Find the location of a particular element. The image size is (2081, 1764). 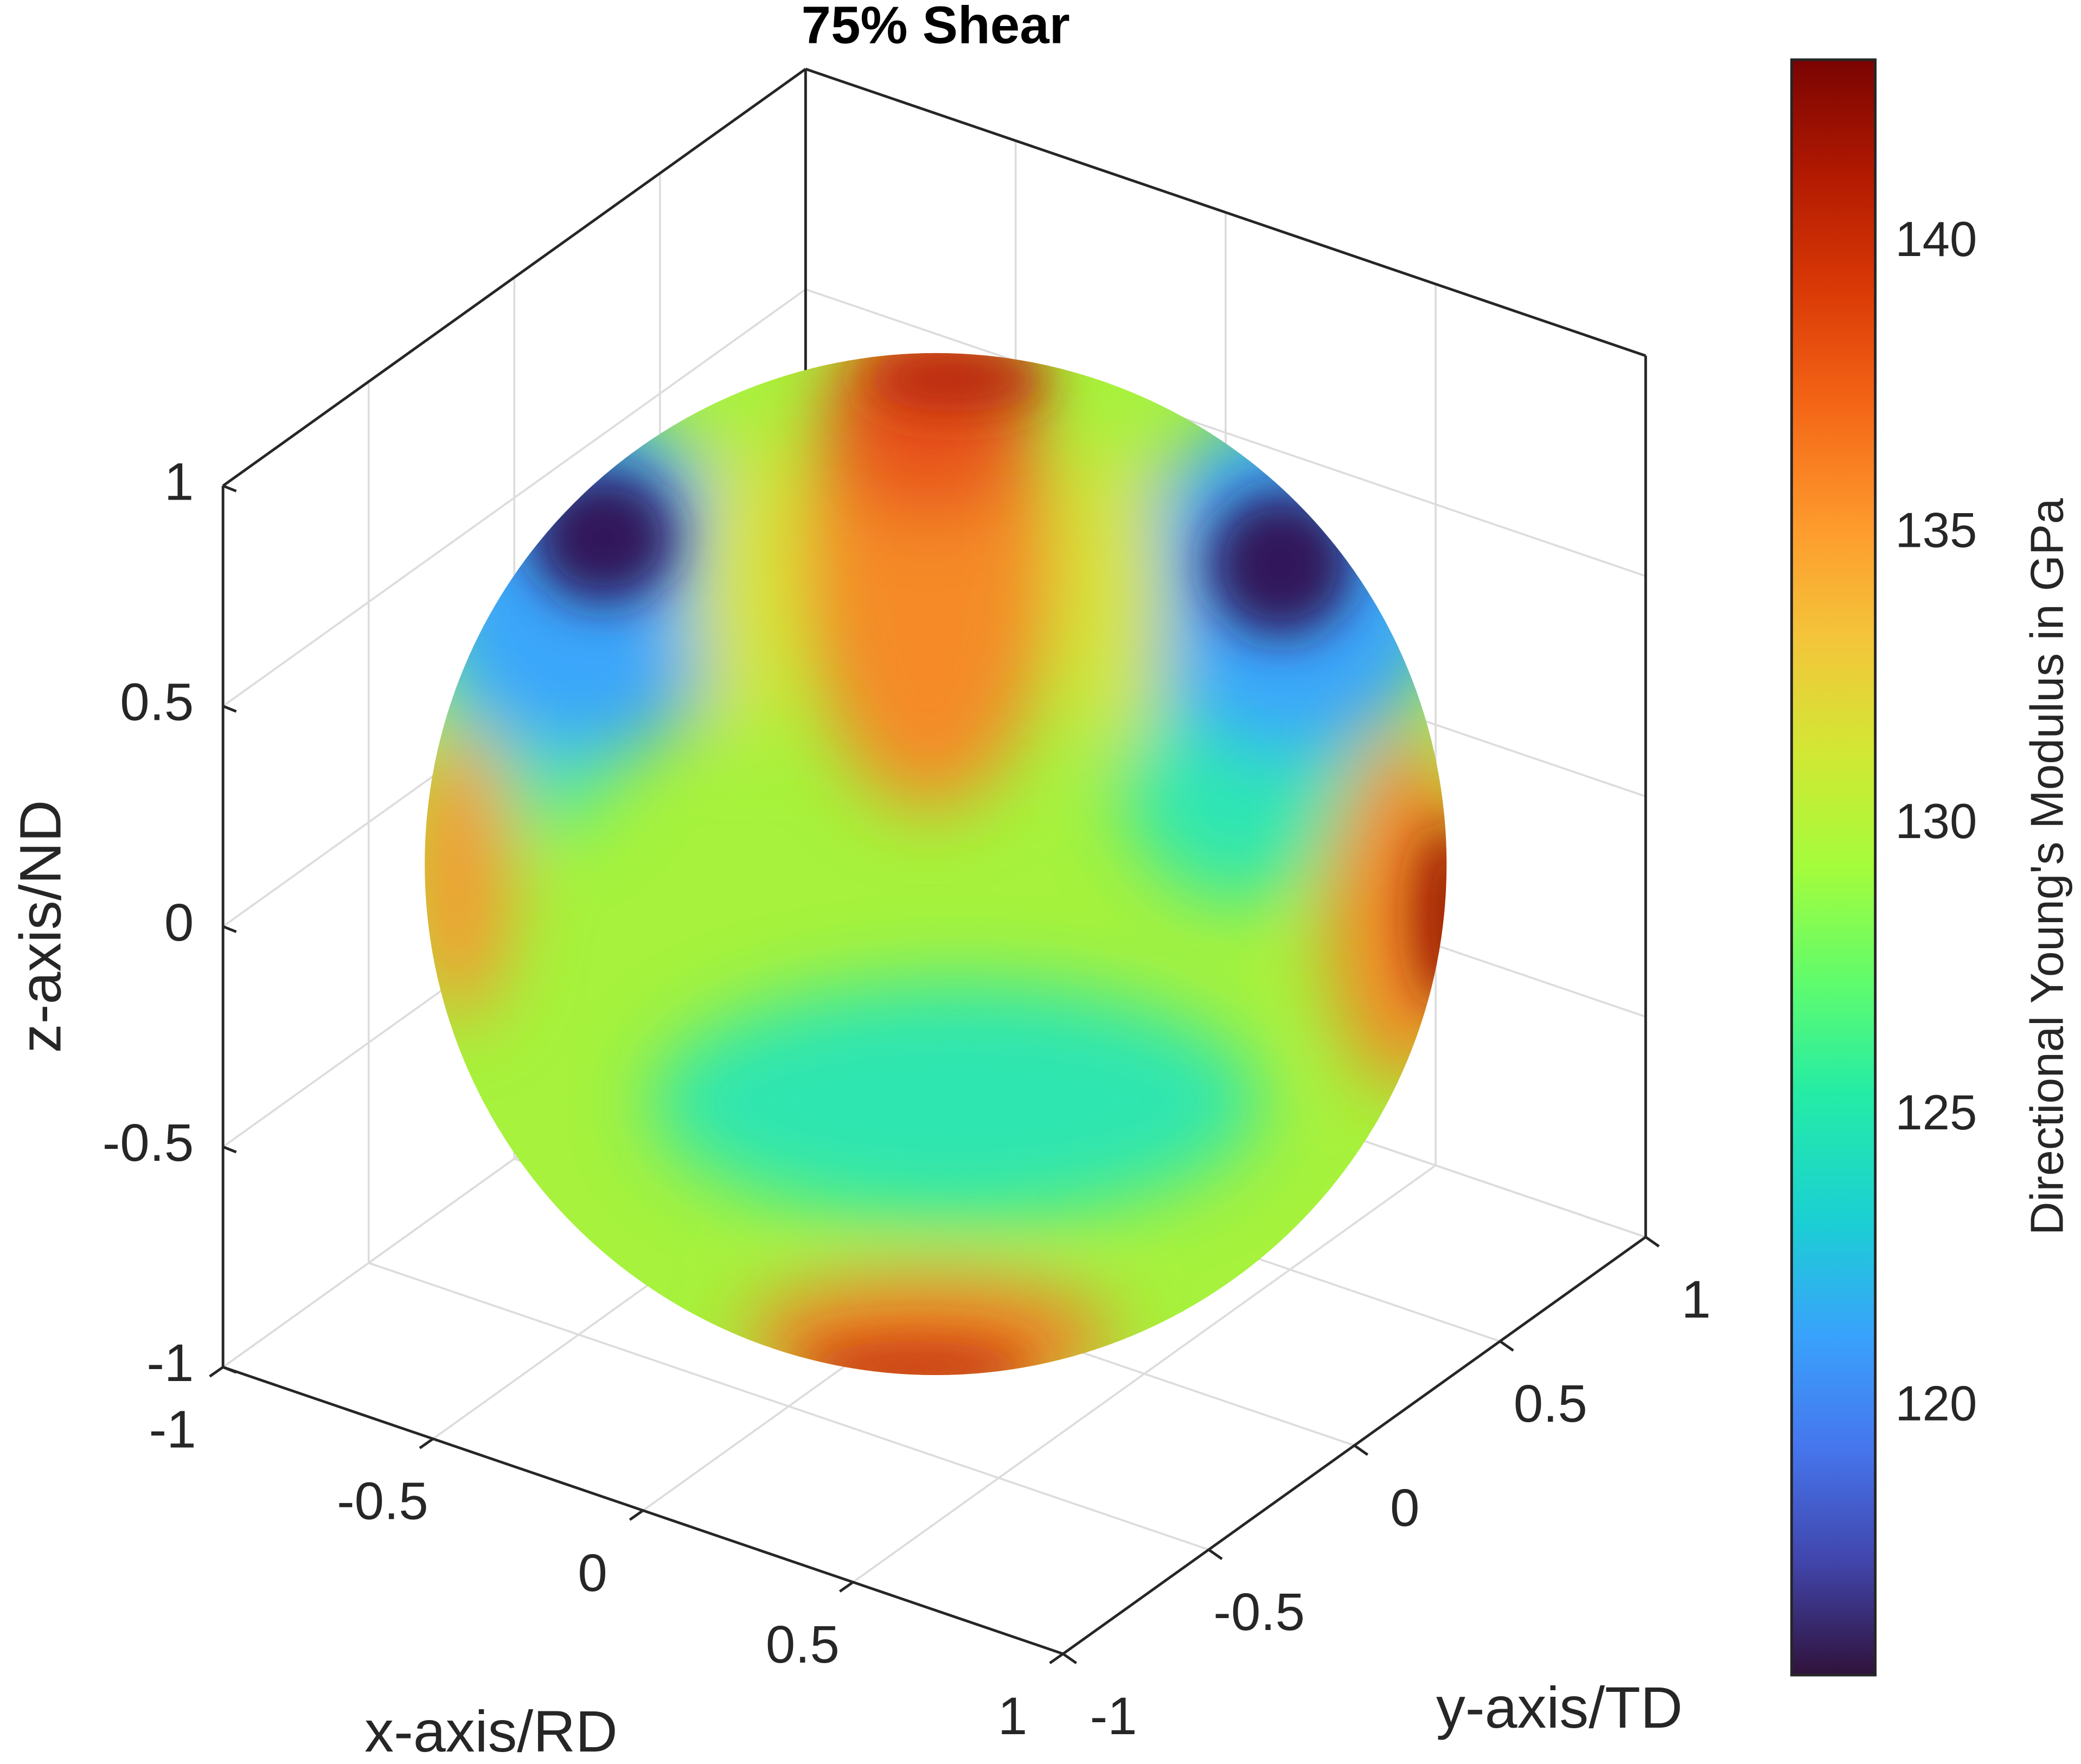

x-tick-label: 1 is located at coordinates (1012, 1716).